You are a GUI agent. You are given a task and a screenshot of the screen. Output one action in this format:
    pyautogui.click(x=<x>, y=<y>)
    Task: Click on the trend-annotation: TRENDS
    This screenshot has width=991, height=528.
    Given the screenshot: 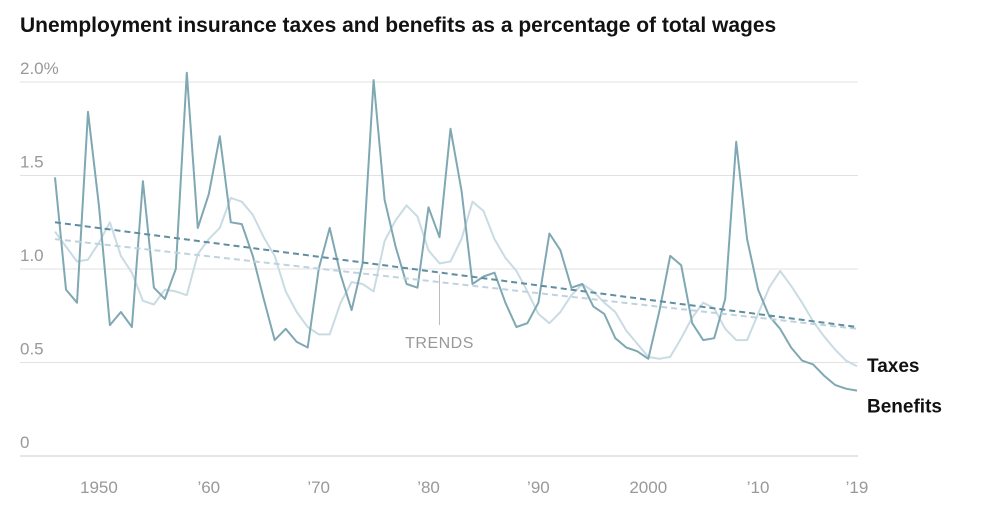 What is the action you would take?
    pyautogui.click(x=439, y=313)
    